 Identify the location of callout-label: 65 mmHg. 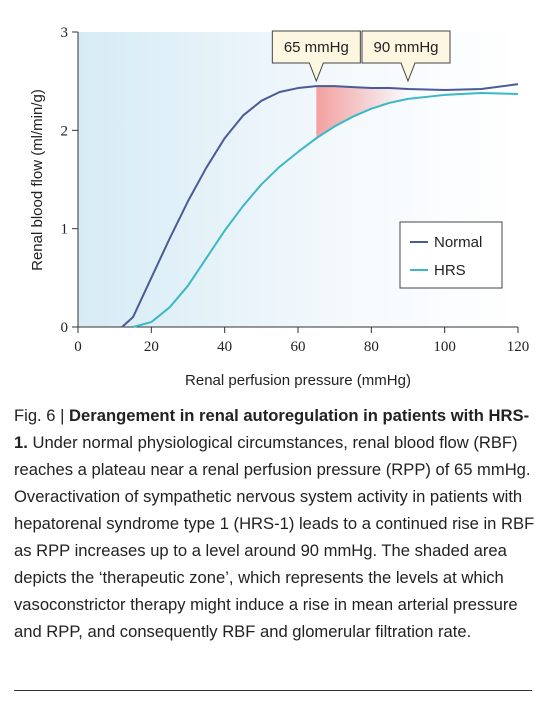
(316, 47).